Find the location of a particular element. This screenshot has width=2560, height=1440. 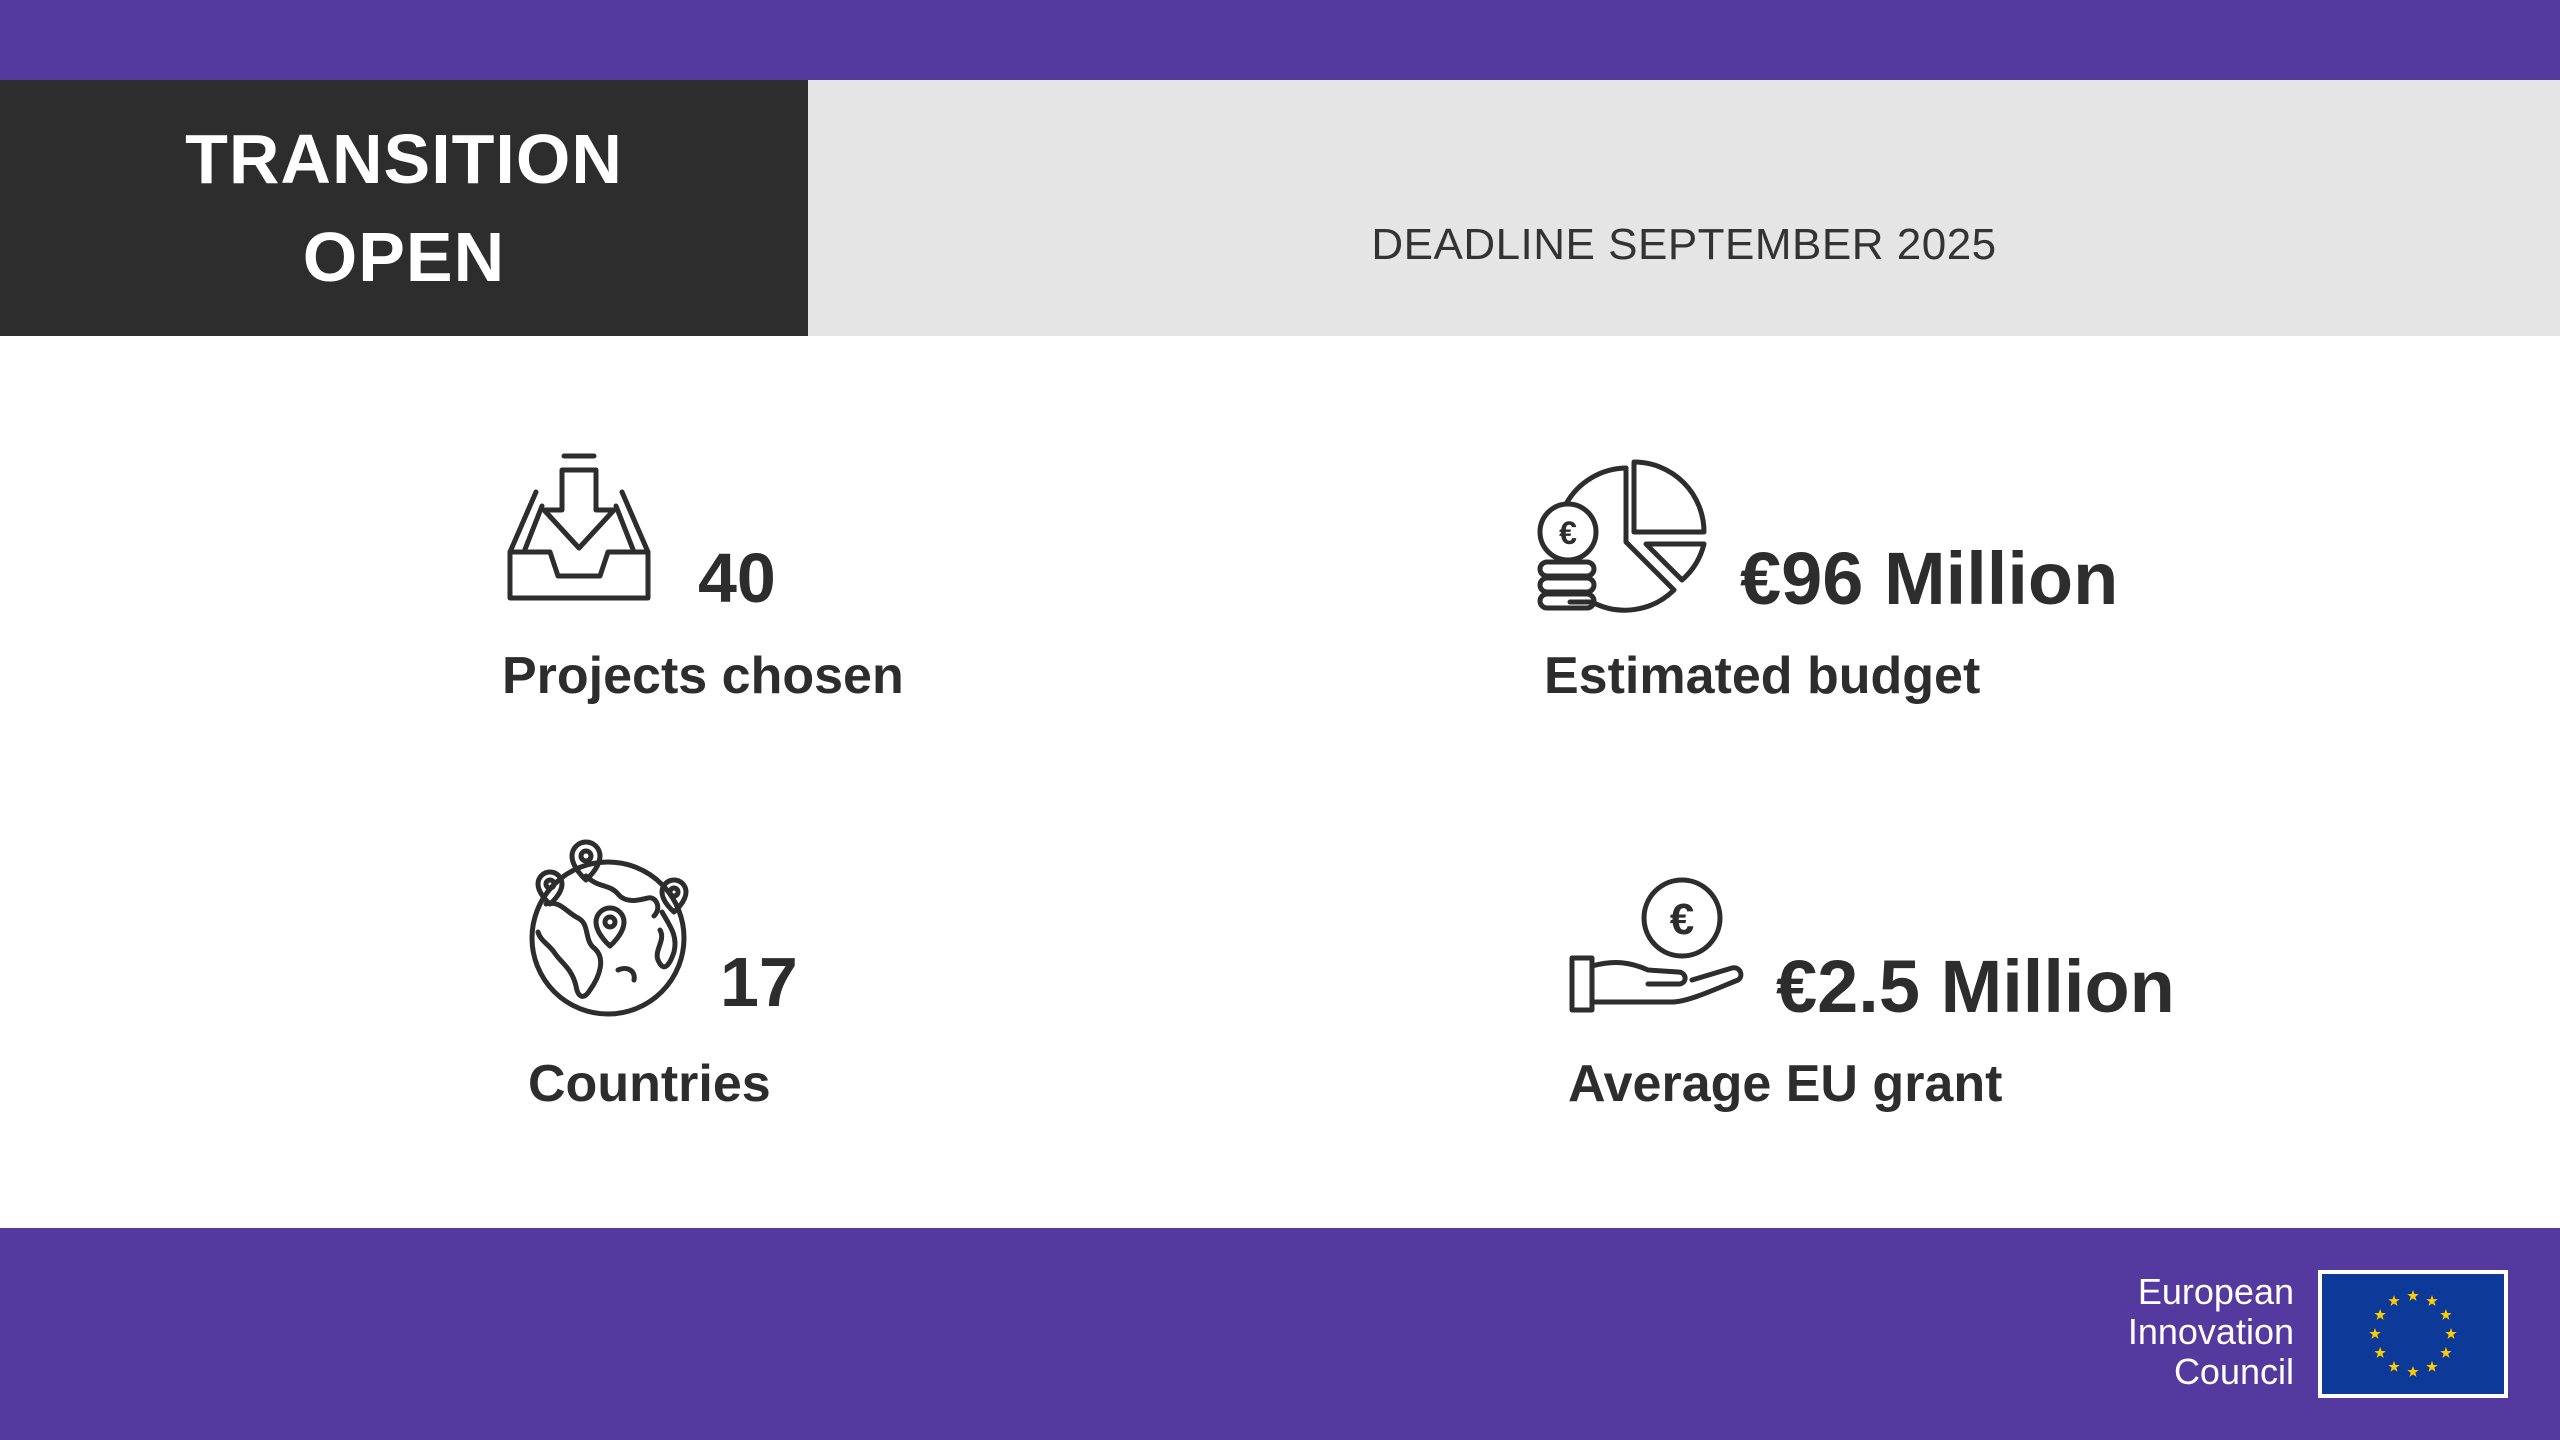

hand-euro-coin-icon: € is located at coordinates (1656, 945).